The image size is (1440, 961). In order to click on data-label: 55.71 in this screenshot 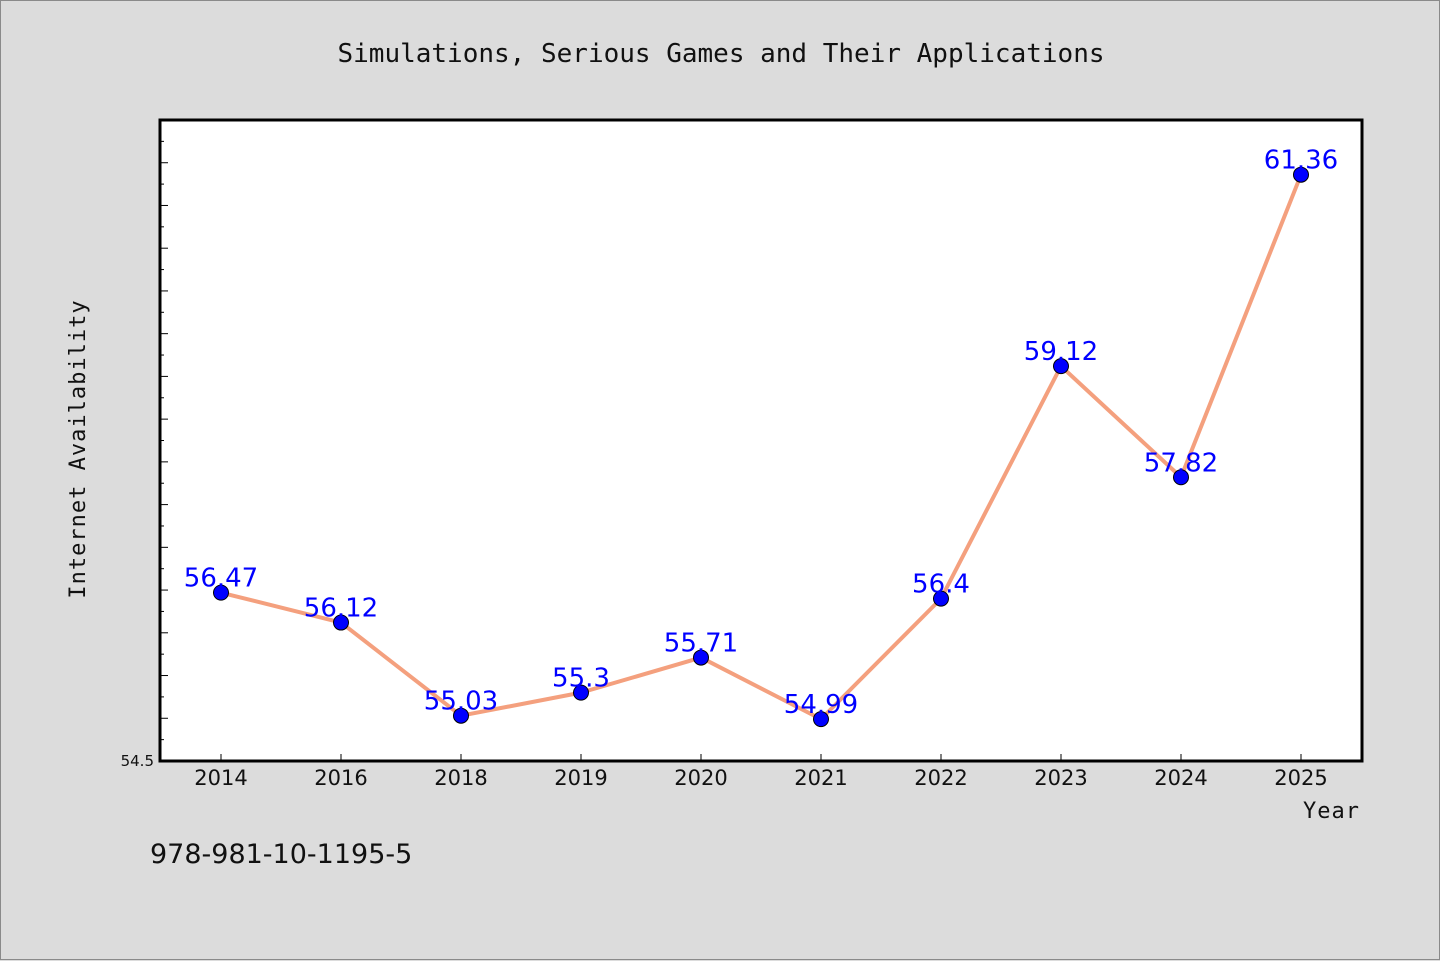, I will do `click(701, 644)`.